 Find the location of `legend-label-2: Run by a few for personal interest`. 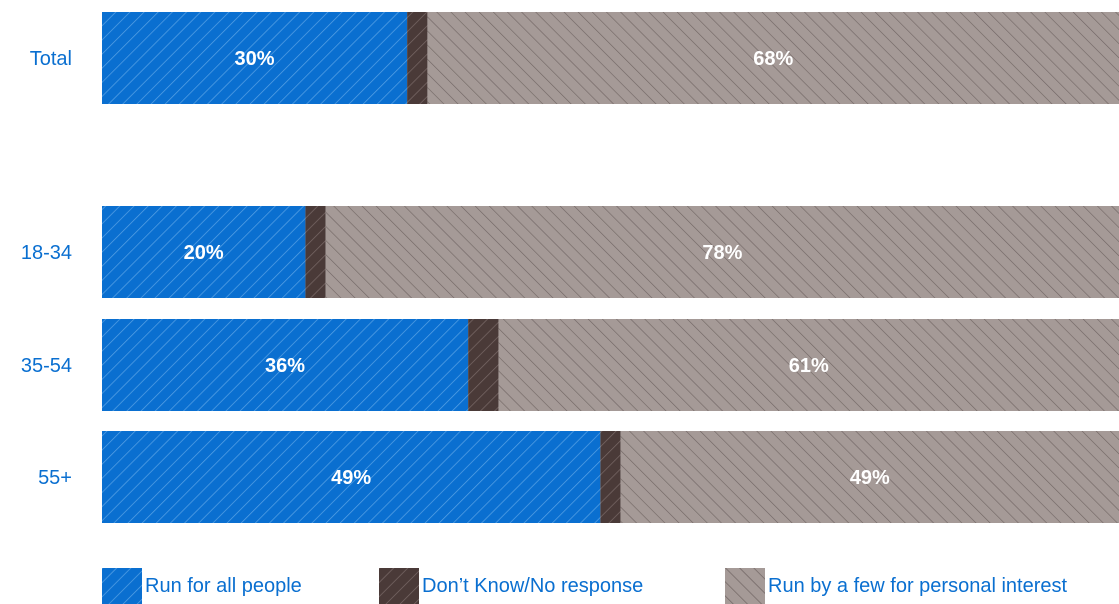

legend-label-2: Run by a few for personal interest is located at coordinates (918, 585).